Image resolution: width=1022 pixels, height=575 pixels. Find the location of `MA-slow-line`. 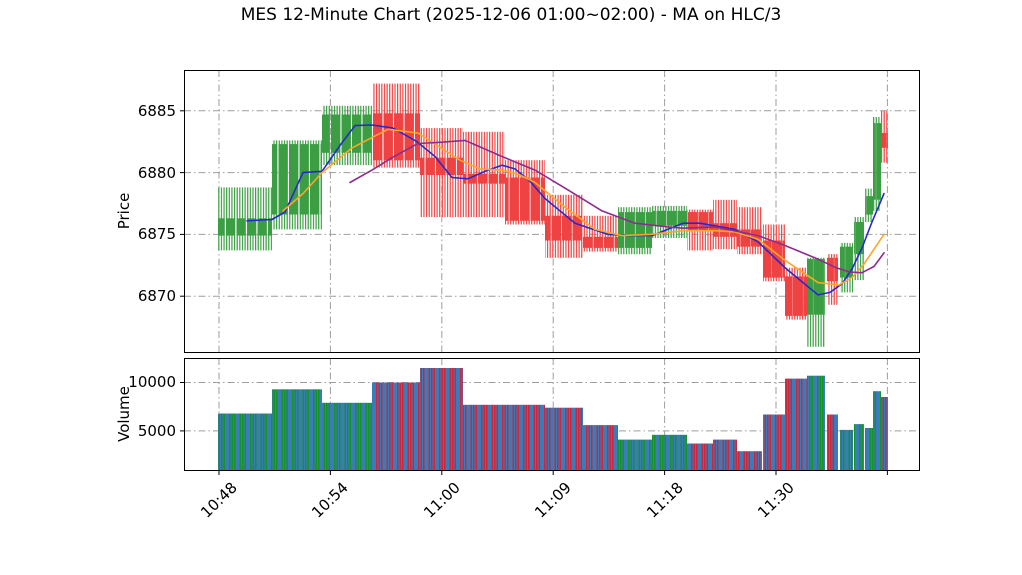

MA-slow-line is located at coordinates (617, 206).